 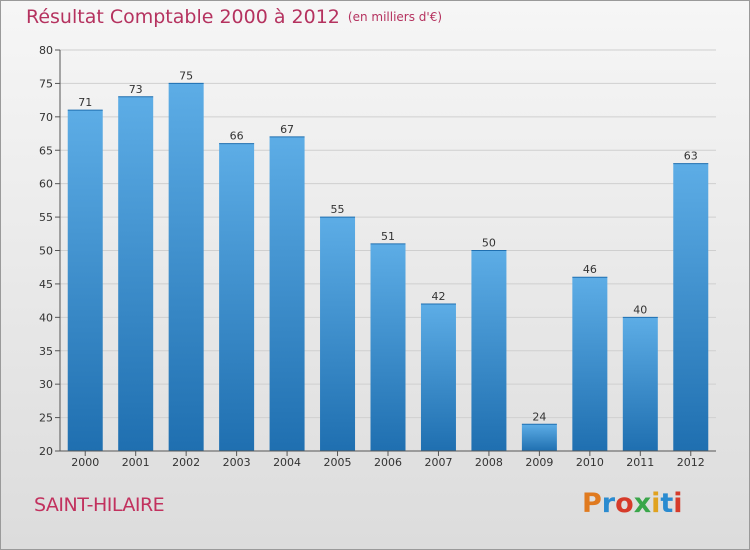 What do you see at coordinates (237, 136) in the screenshot?
I see `data-label: 66` at bounding box center [237, 136].